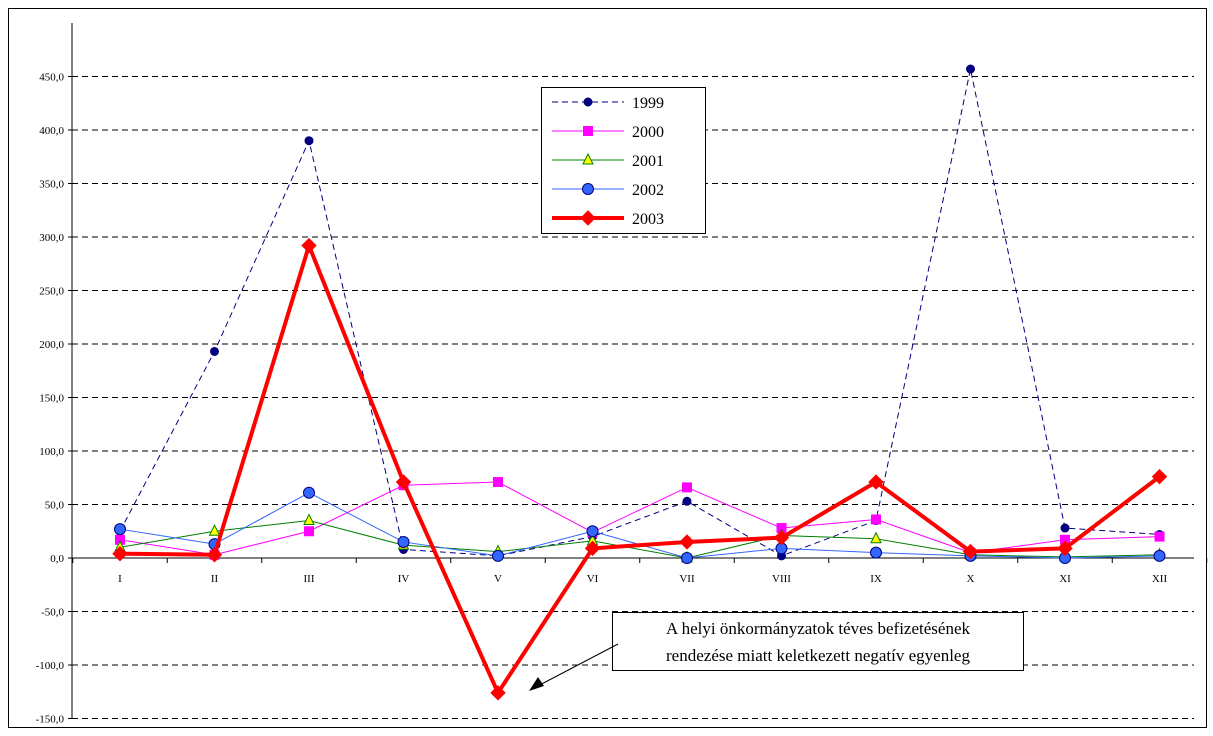  What do you see at coordinates (648, 219) in the screenshot?
I see `legend-label-2003: 2003` at bounding box center [648, 219].